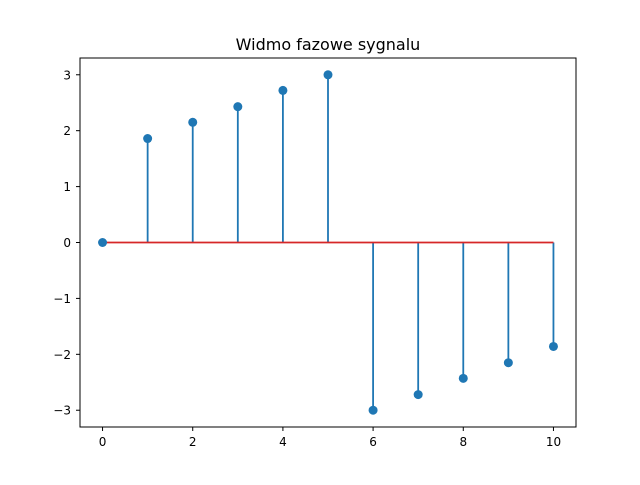 This screenshot has width=640, height=485. I want to click on y-tick-label: 0, so click(67, 243).